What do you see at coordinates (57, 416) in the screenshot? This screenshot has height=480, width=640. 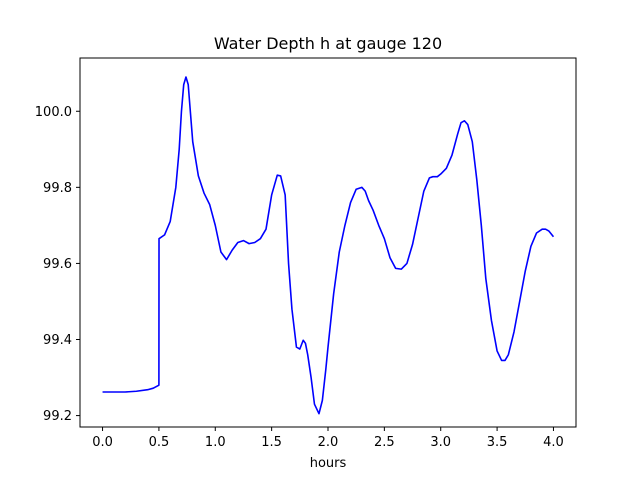 I see `y-tick-label: 99.2` at bounding box center [57, 416].